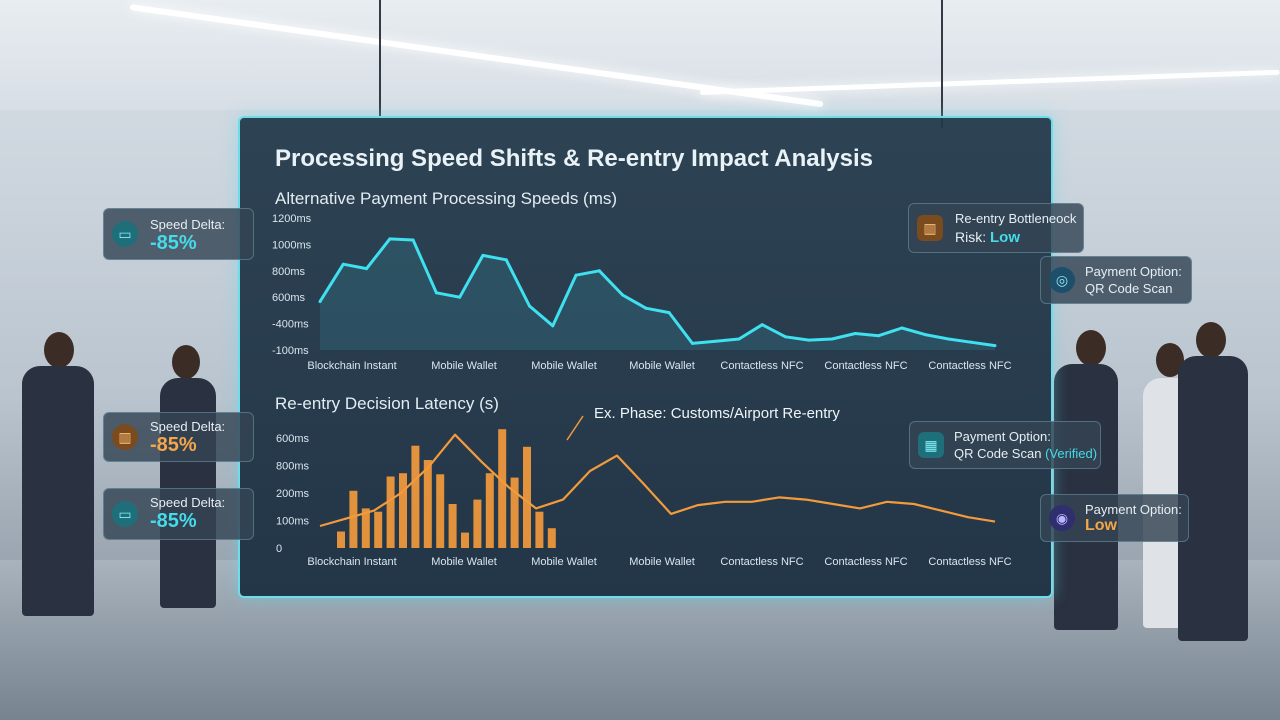 The image size is (1280, 720). What do you see at coordinates (657, 480) in the screenshot?
I see `latency-line` at bounding box center [657, 480].